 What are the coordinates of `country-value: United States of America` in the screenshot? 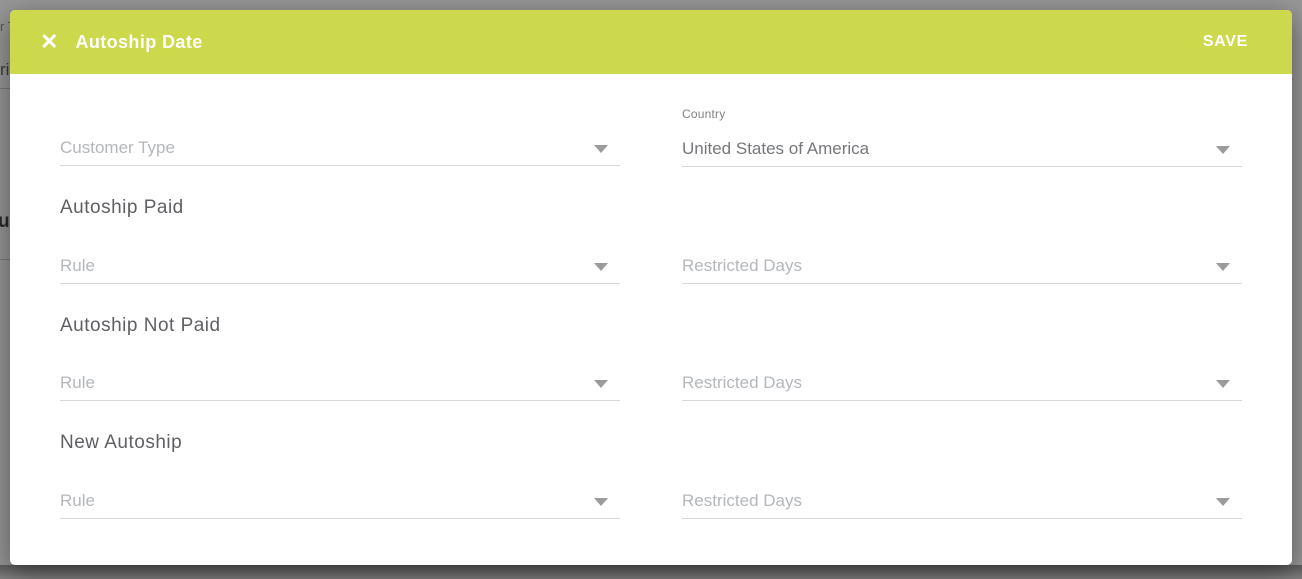 It's located at (776, 148).